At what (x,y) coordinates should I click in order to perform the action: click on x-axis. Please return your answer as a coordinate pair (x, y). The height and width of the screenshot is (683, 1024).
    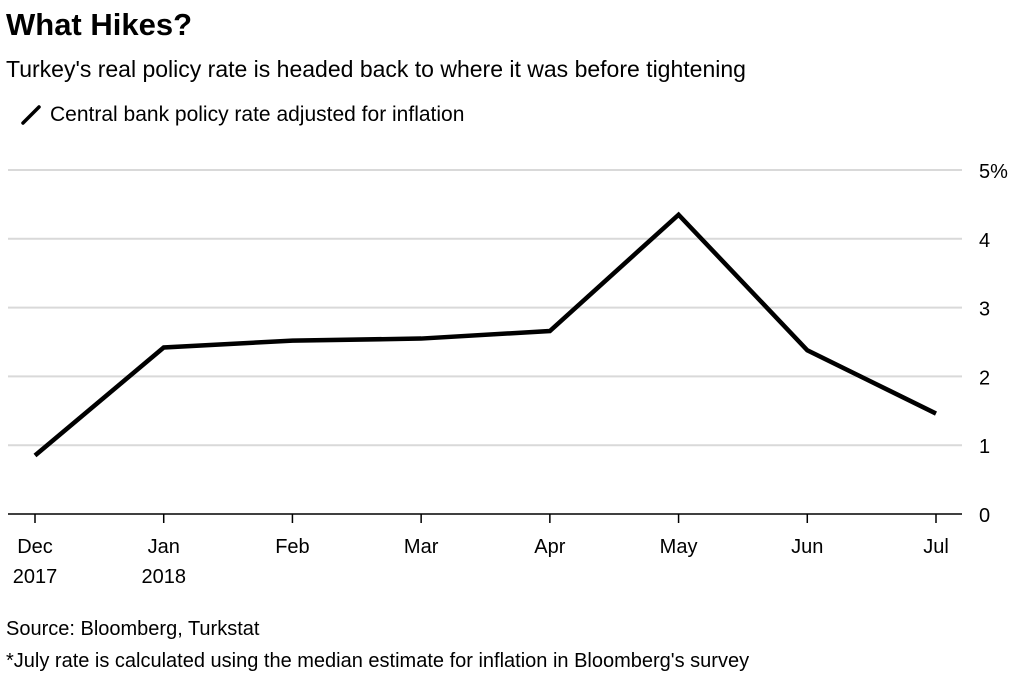
    Looking at the image, I should click on (485, 518).